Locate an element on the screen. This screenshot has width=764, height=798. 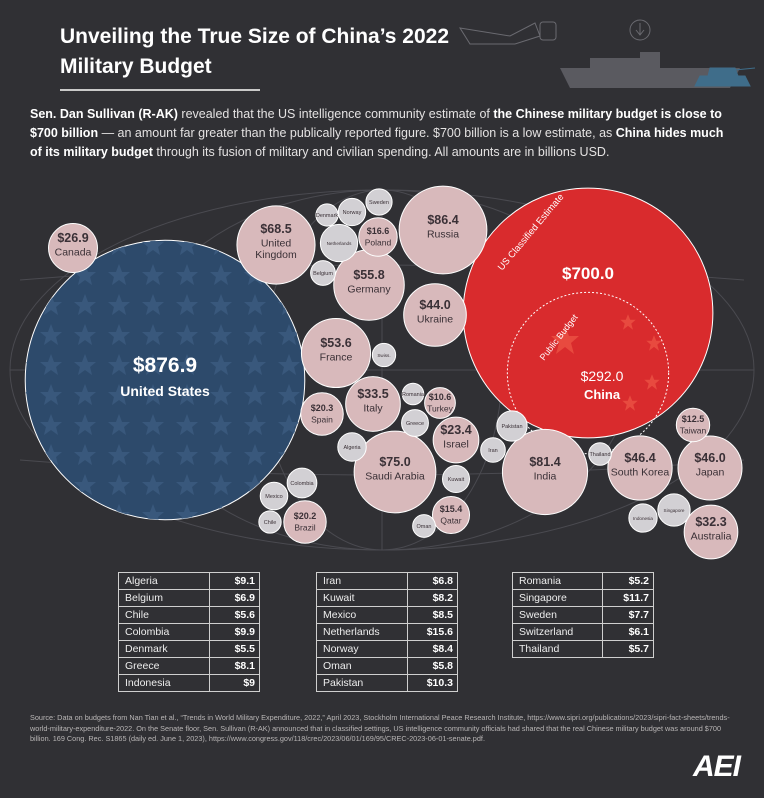
poland-label: Poland is located at coordinates (378, 243).